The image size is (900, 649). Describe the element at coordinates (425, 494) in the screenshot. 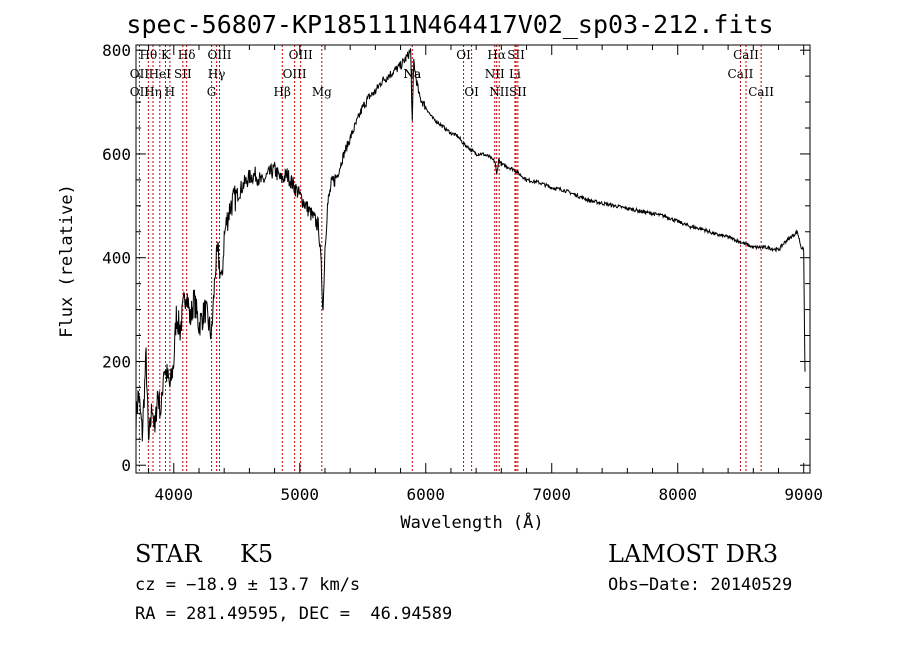

I see `x-tick-label: 6000` at that location.